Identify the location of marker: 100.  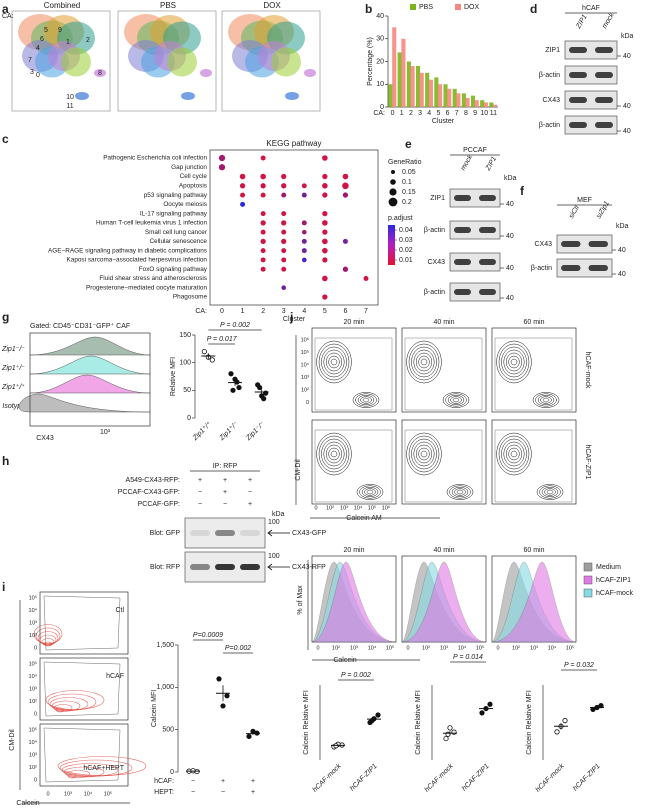
(274, 556).